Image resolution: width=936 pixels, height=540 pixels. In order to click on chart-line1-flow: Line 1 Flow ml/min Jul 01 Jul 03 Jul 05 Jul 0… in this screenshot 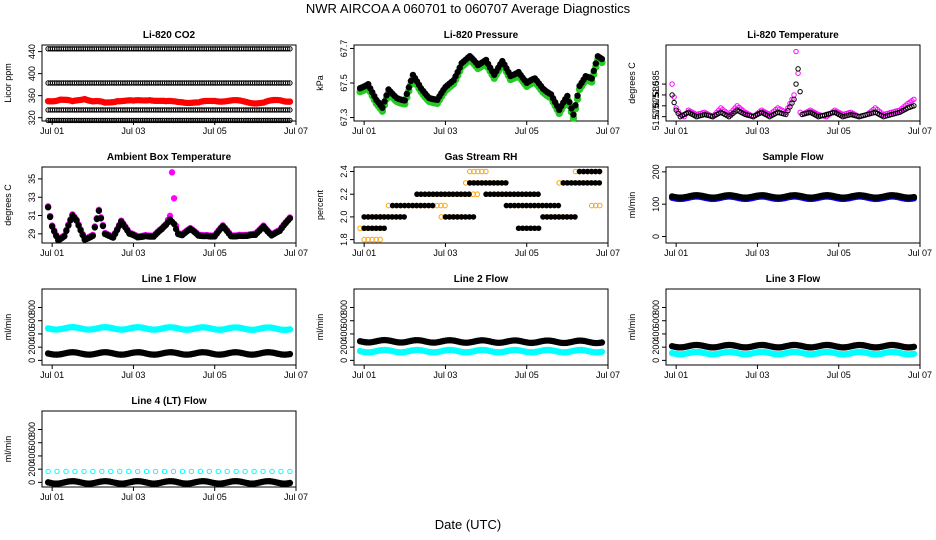, I will do `click(155, 327)`.